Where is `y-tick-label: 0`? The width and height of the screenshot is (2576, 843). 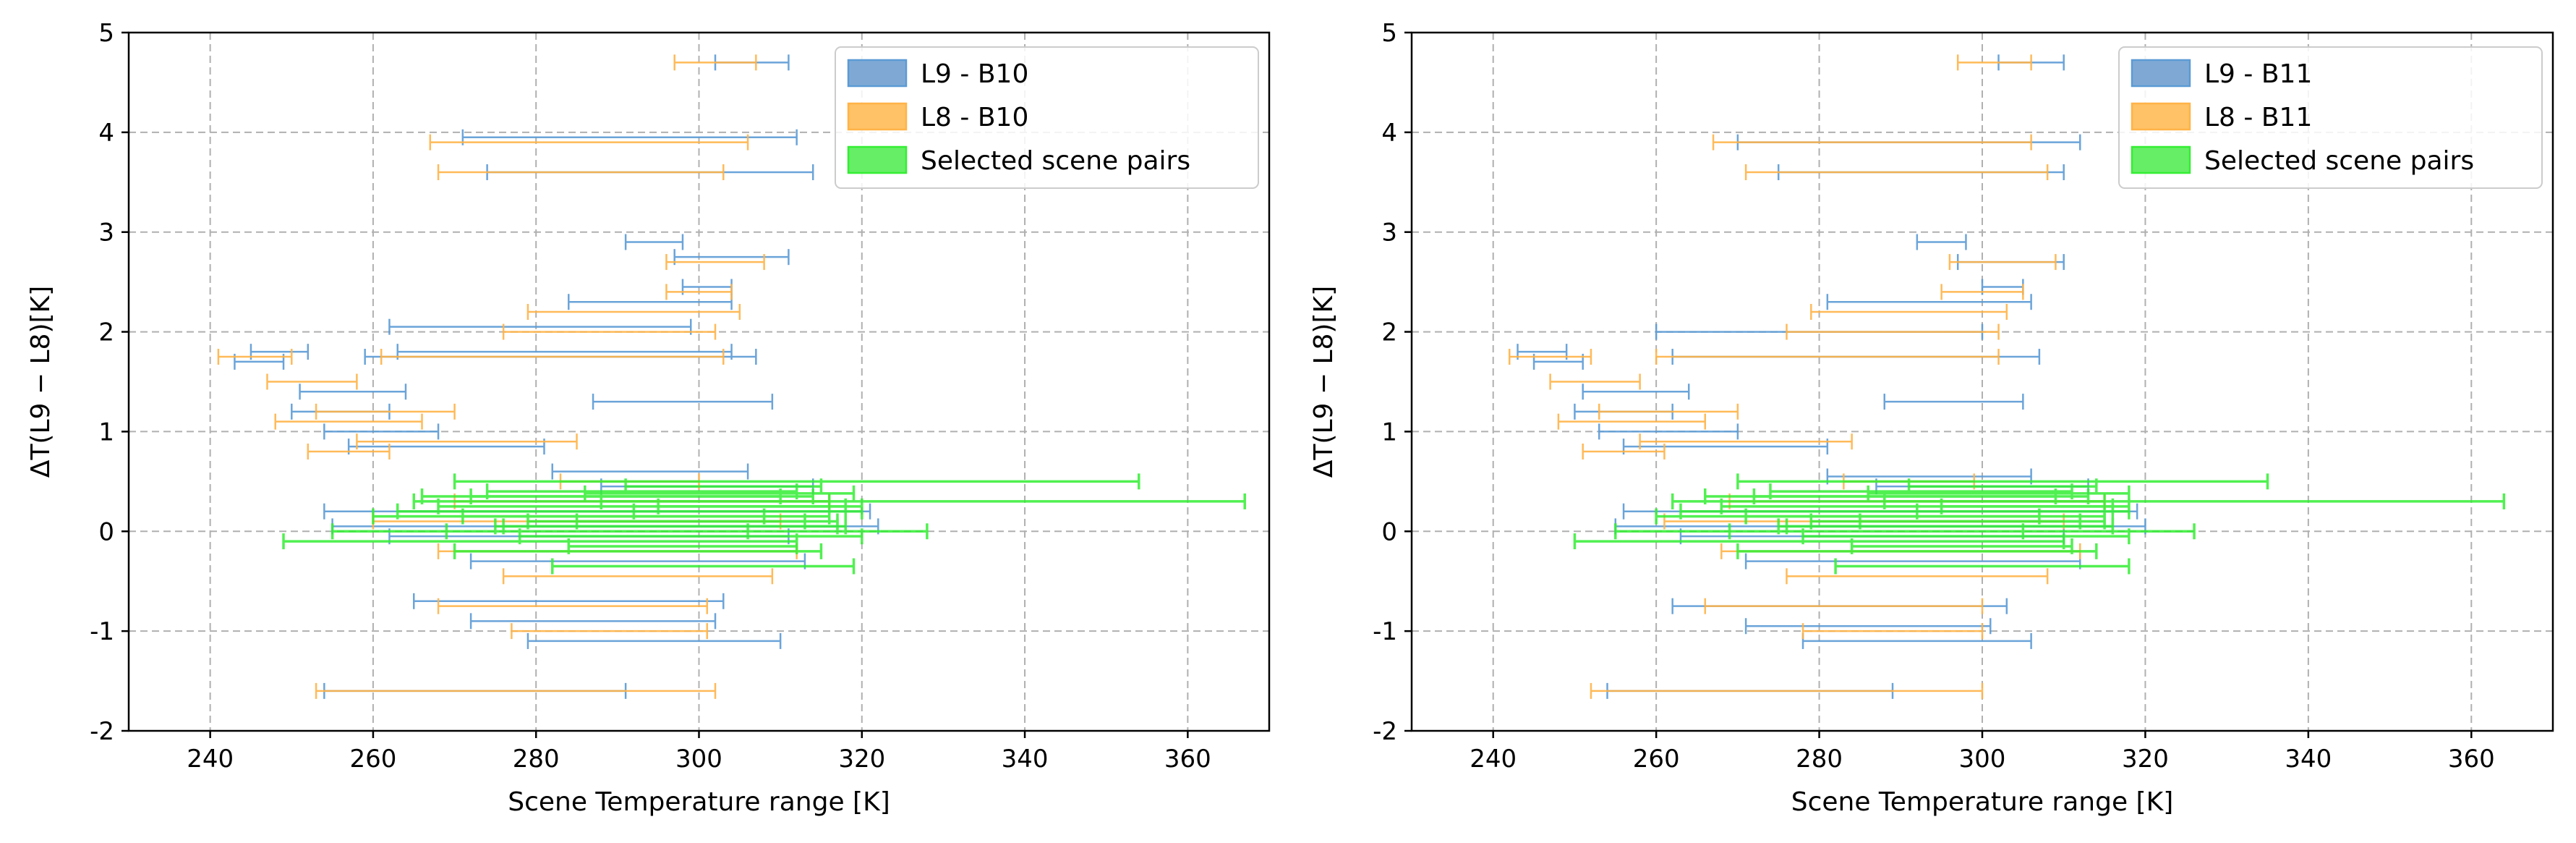
y-tick-label: 0 is located at coordinates (106, 531).